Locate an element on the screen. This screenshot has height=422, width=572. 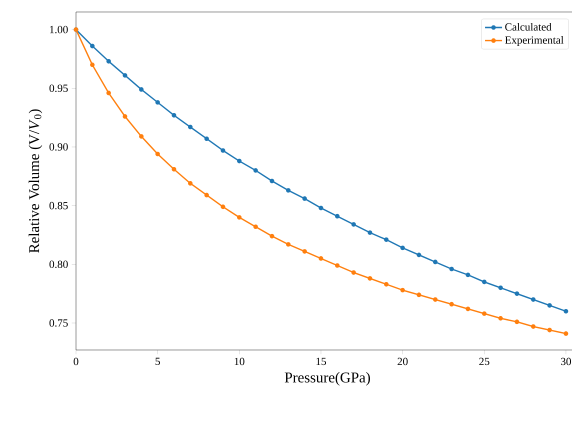
legend-label: Experimental is located at coordinates (534, 41).